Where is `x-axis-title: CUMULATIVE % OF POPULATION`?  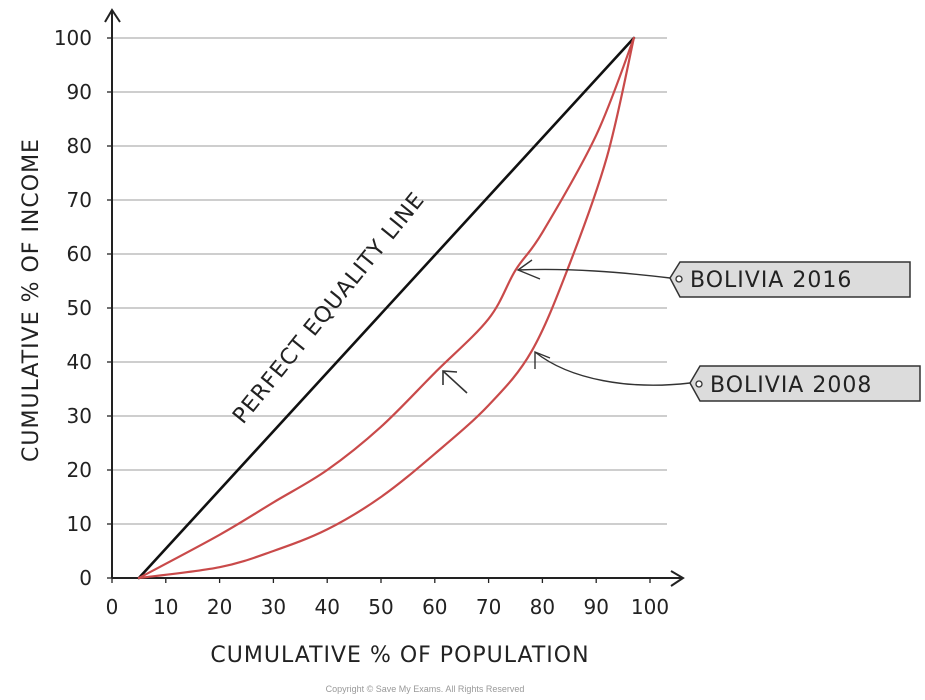
x-axis-title: CUMULATIVE % OF POPULATION is located at coordinates (399, 655).